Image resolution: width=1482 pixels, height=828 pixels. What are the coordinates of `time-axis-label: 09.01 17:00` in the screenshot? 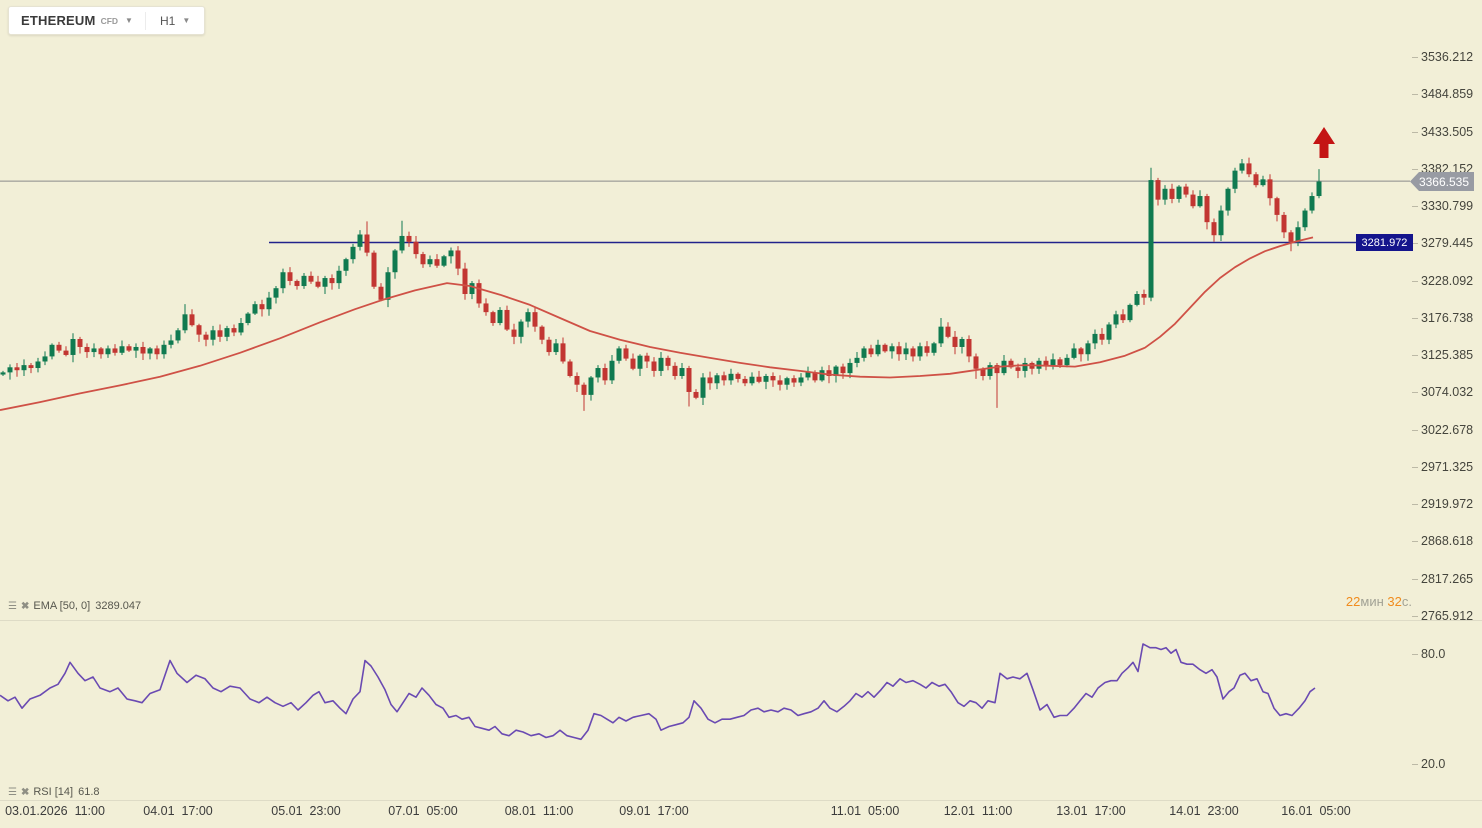 It's located at (654, 811).